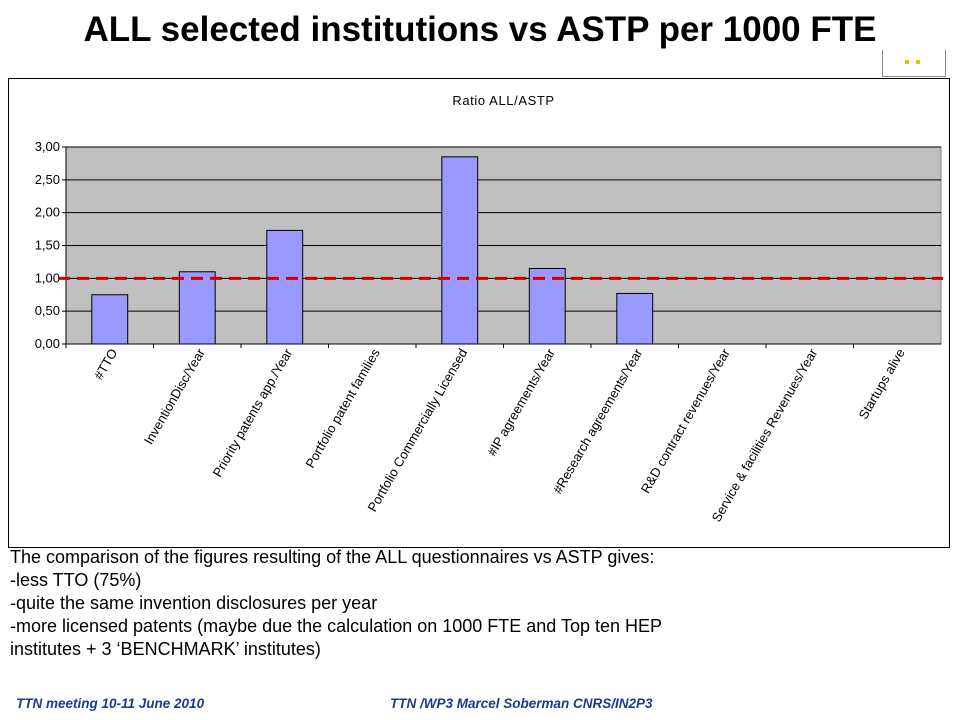 The width and height of the screenshot is (960, 720). I want to click on footer-meeting: TTN meeting 10-11 June 2010, so click(110, 703).